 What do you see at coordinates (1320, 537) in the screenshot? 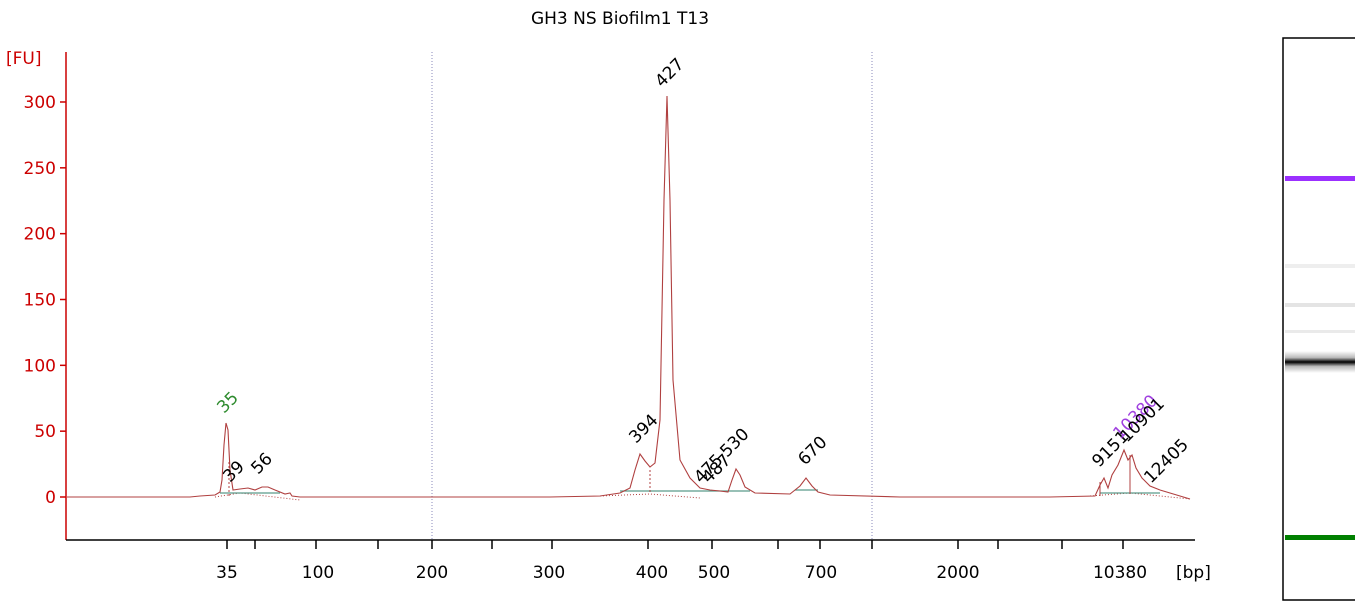
I see `gel-lower-marker` at bounding box center [1320, 537].